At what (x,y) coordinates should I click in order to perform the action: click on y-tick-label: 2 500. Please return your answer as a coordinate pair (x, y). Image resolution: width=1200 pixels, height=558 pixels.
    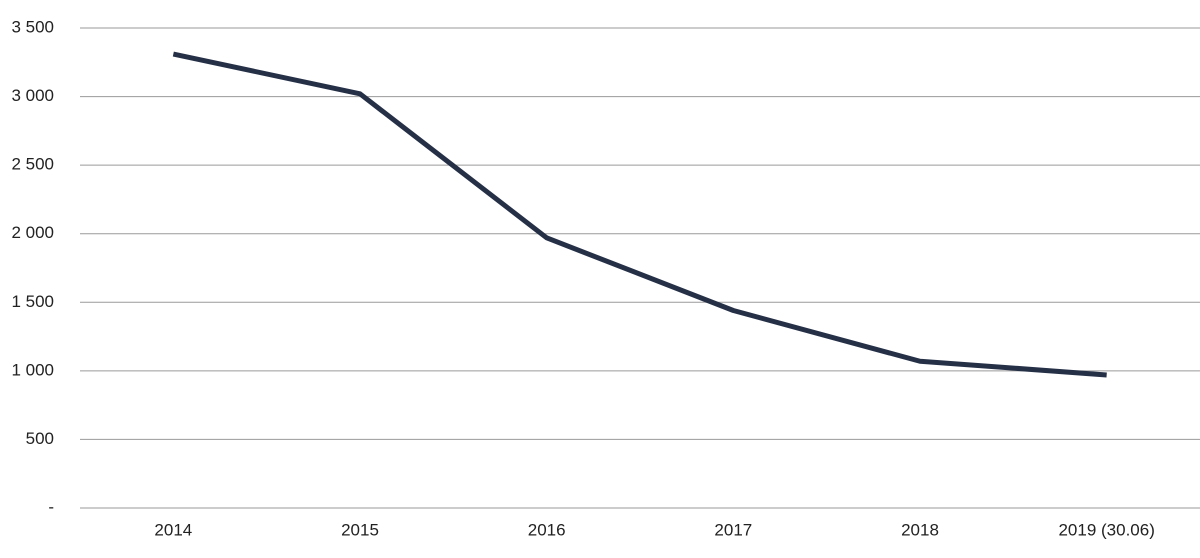
    Looking at the image, I should click on (32, 164).